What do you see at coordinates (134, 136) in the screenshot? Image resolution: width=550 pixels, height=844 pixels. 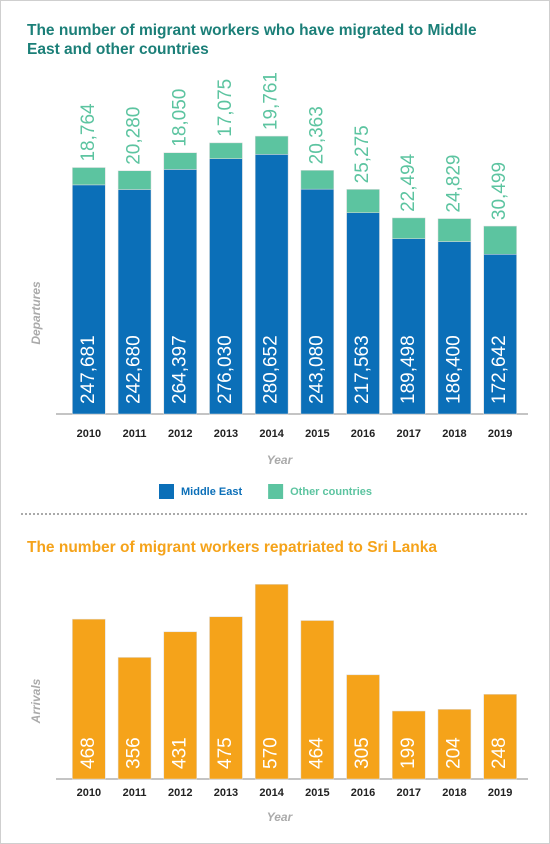 I see `value-label: 20,280` at bounding box center [134, 136].